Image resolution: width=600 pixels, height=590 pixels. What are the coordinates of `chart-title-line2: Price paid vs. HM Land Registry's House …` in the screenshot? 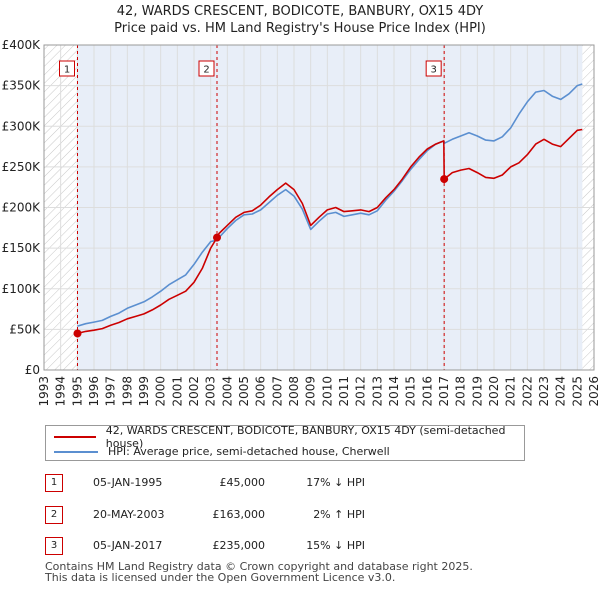 It's located at (300, 28).